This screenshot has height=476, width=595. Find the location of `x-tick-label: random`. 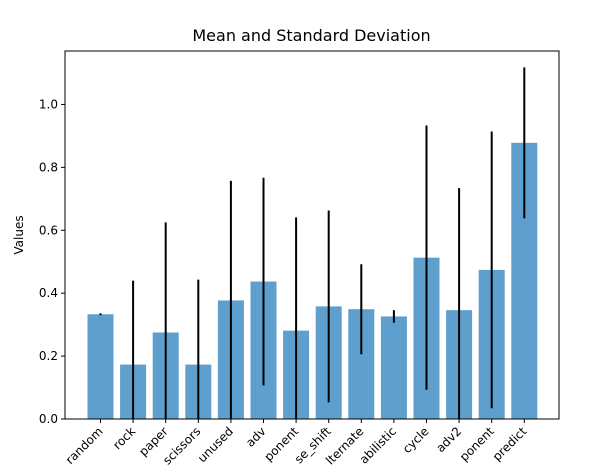

x-tick-label: random is located at coordinates (84, 445).